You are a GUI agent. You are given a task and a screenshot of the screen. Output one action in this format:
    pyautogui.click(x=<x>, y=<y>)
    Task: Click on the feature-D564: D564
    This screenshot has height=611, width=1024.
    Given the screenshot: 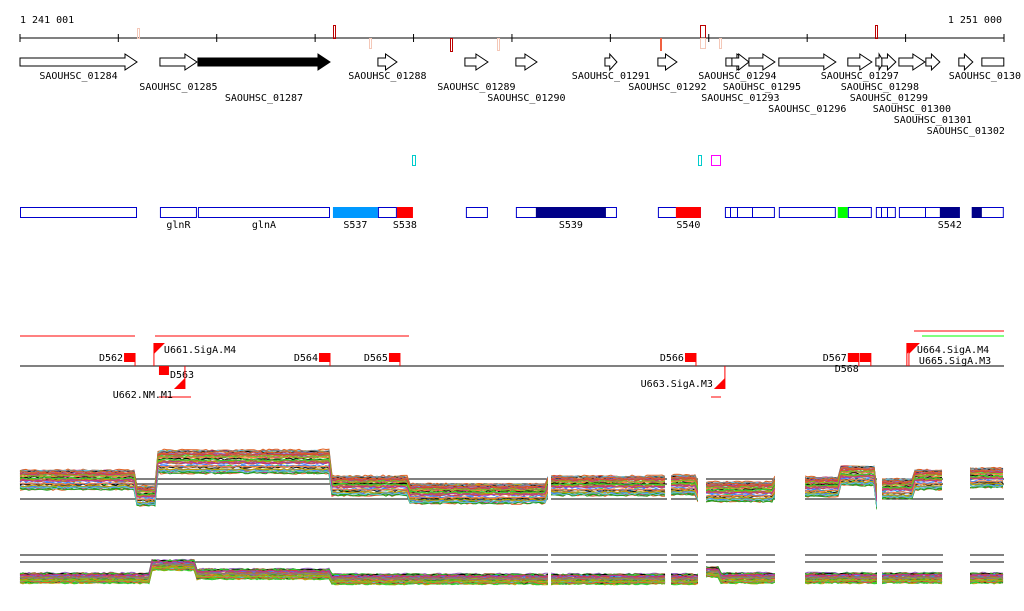 What is the action you would take?
    pyautogui.click(x=312, y=359)
    